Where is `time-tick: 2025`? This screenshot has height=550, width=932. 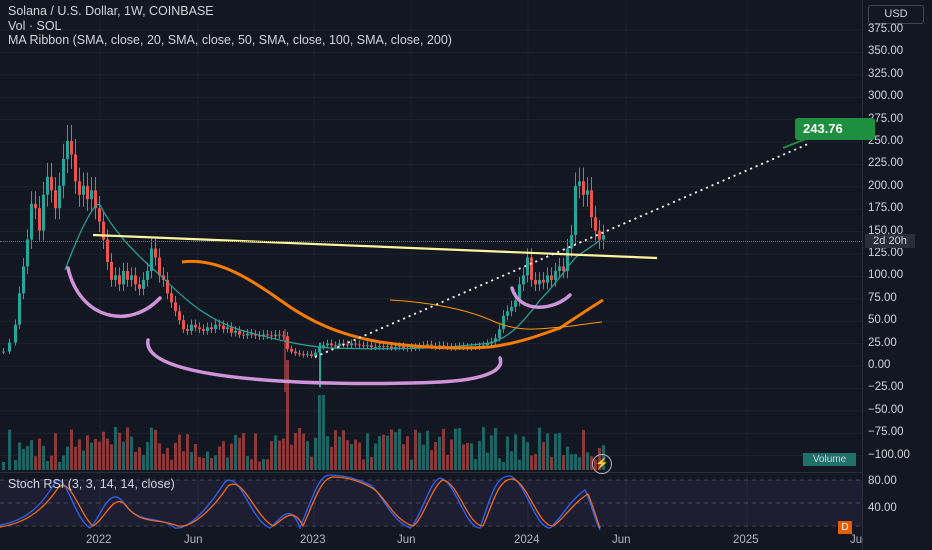 time-tick: 2025 is located at coordinates (746, 540).